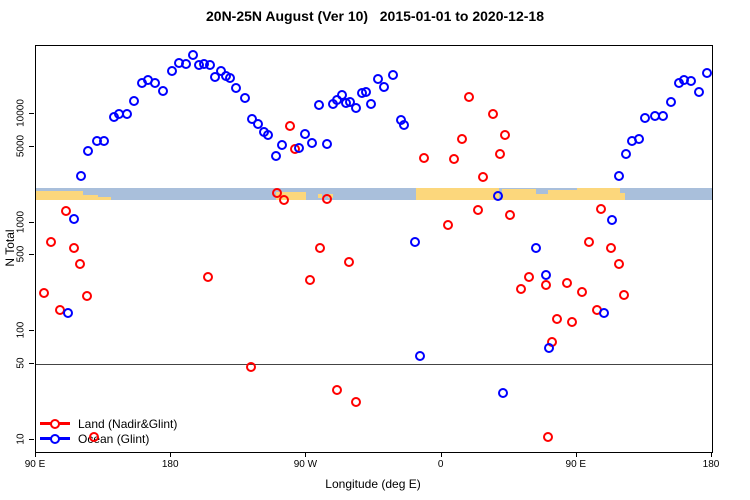 This screenshot has width=750, height=500. I want to click on legend-item-land: Land (Nadir&Glint), so click(108, 423).